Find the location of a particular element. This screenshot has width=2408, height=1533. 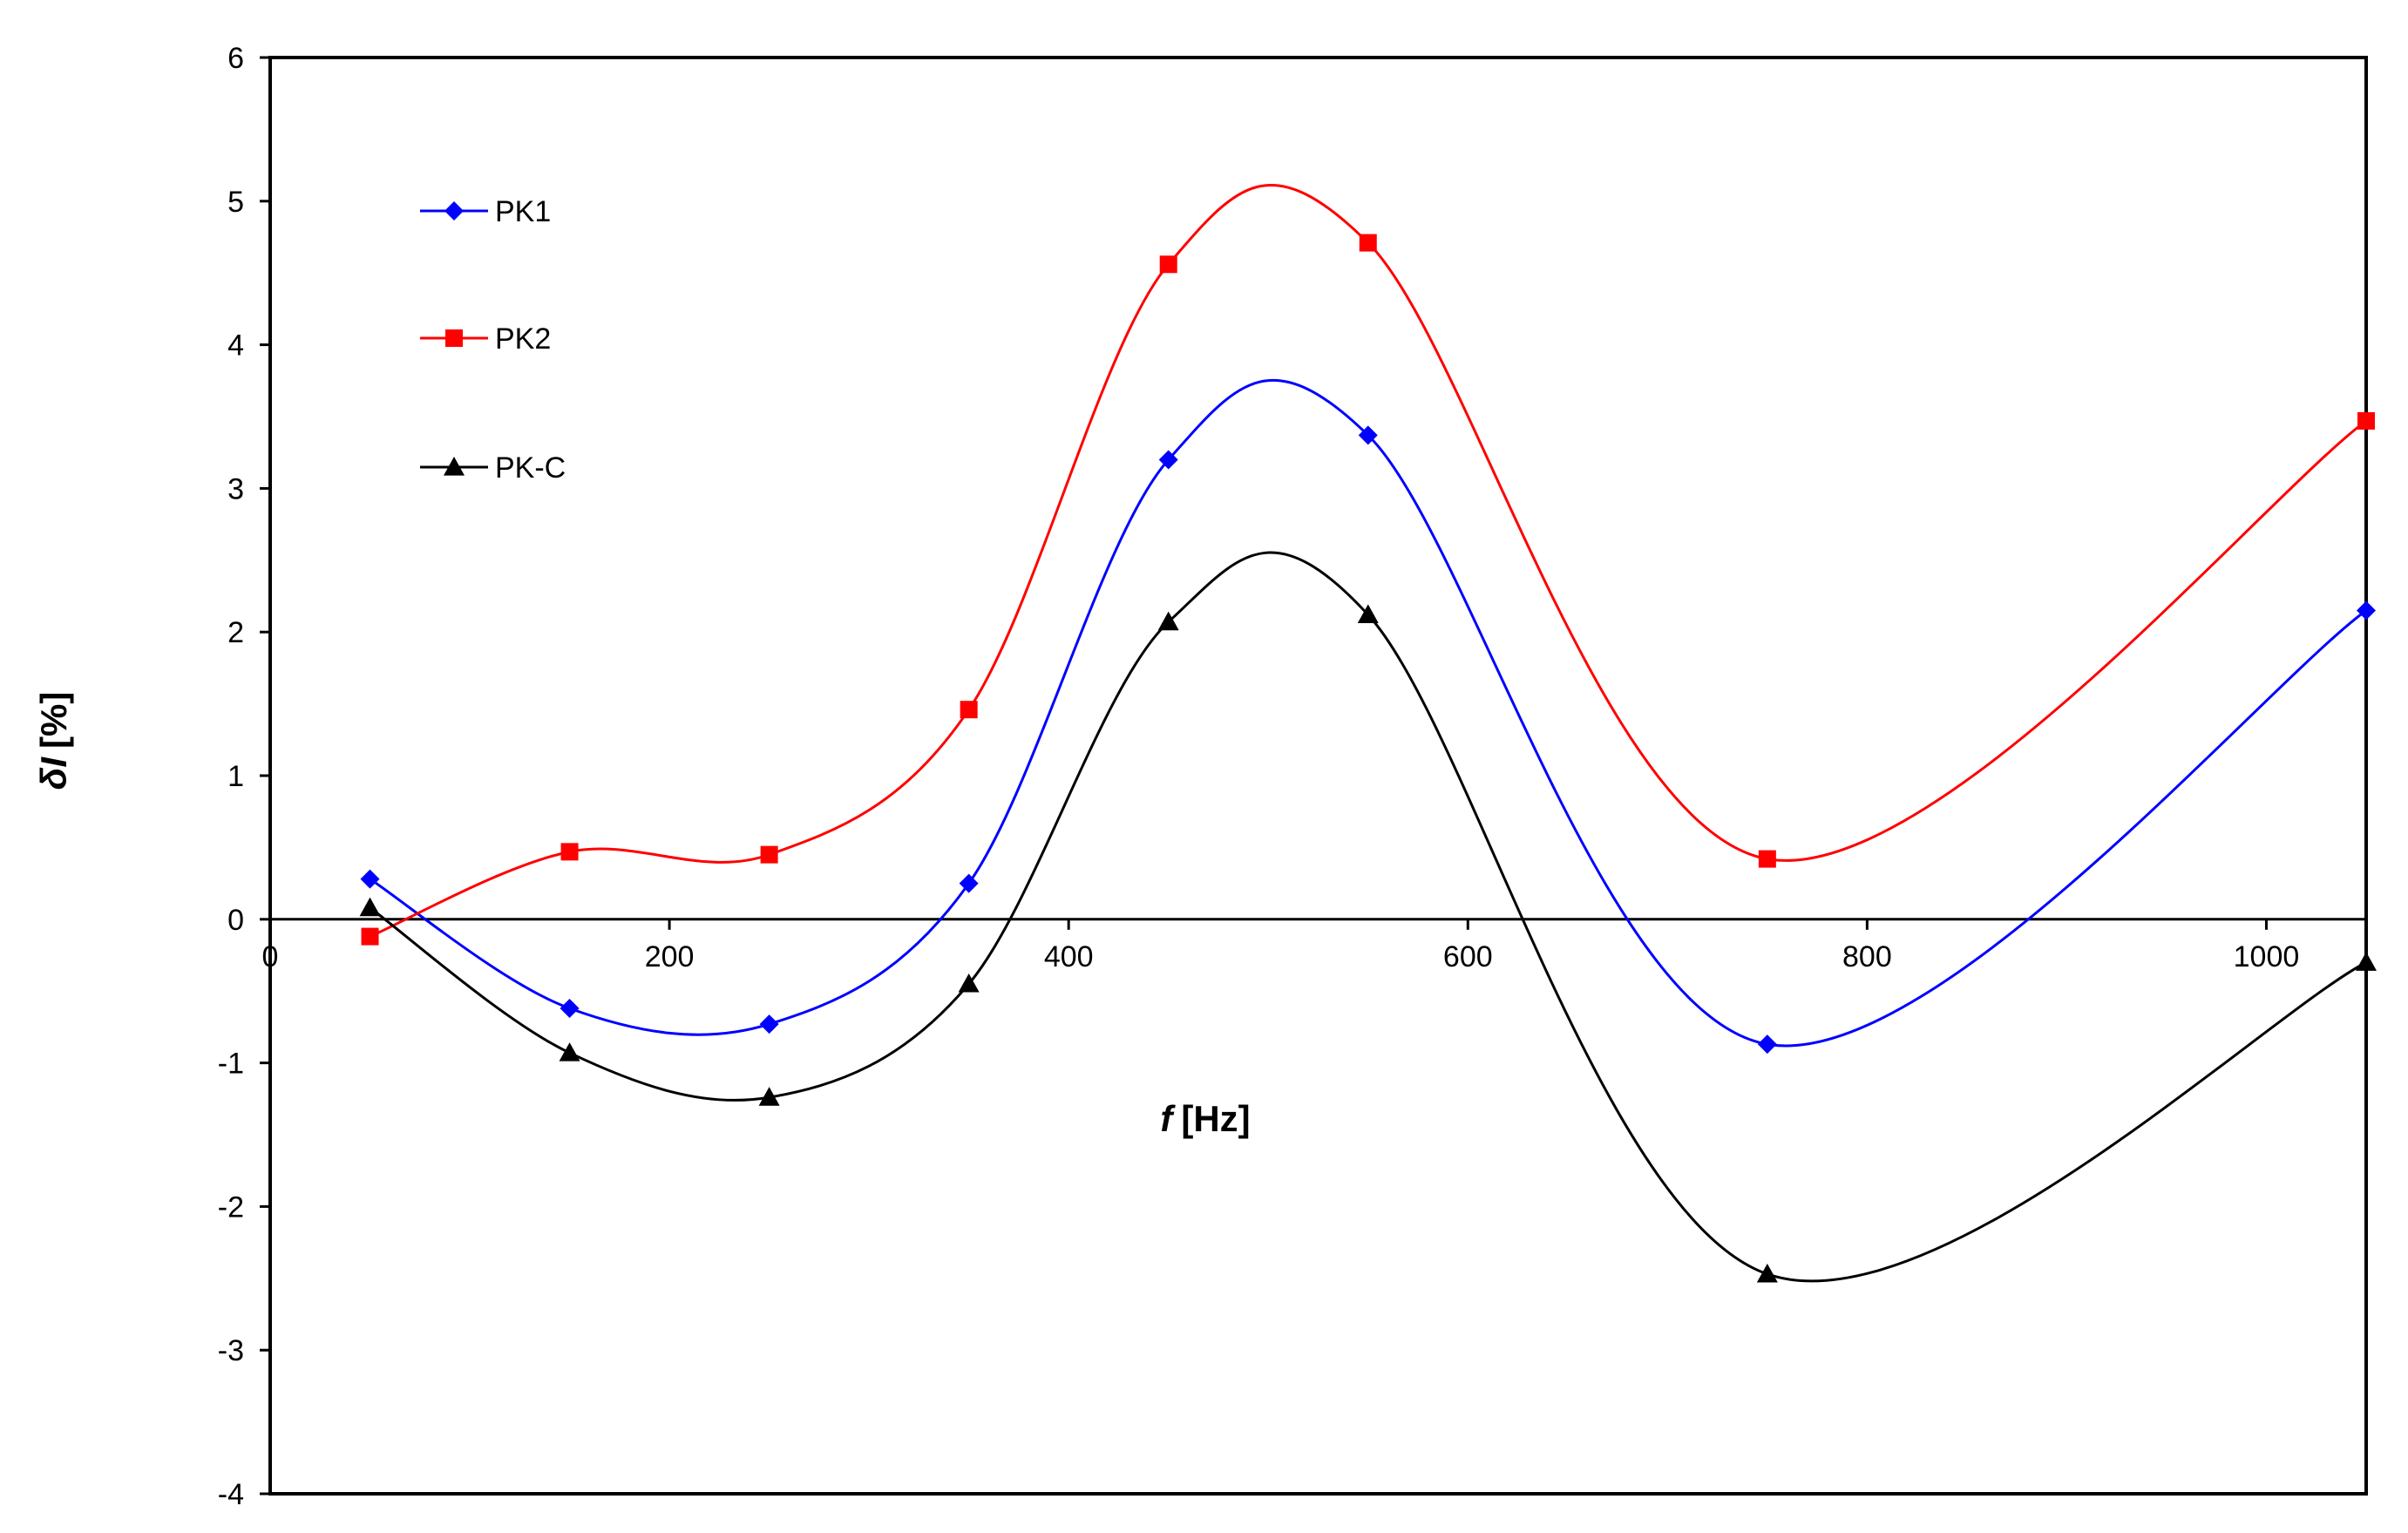

legend-label: PK2 is located at coordinates (523, 339).